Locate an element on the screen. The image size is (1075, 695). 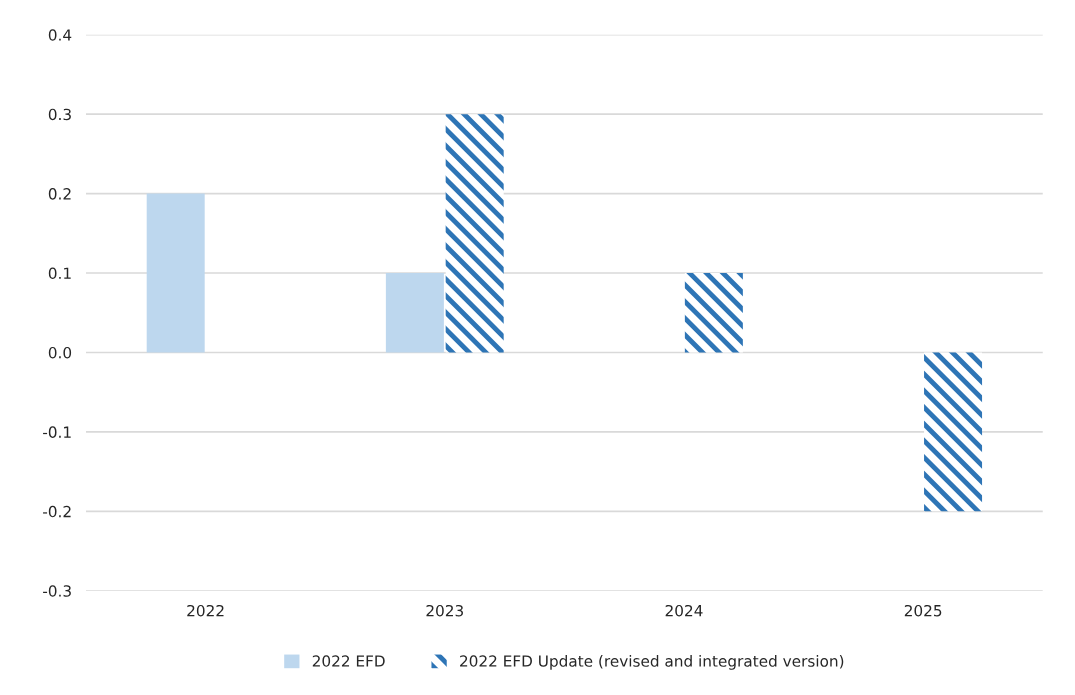
y-tick-label: -0.1 is located at coordinates (57, 432).